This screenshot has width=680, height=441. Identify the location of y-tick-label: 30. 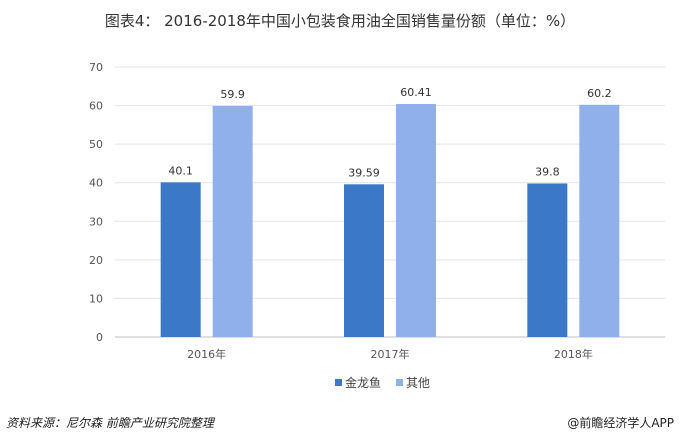
(96, 221).